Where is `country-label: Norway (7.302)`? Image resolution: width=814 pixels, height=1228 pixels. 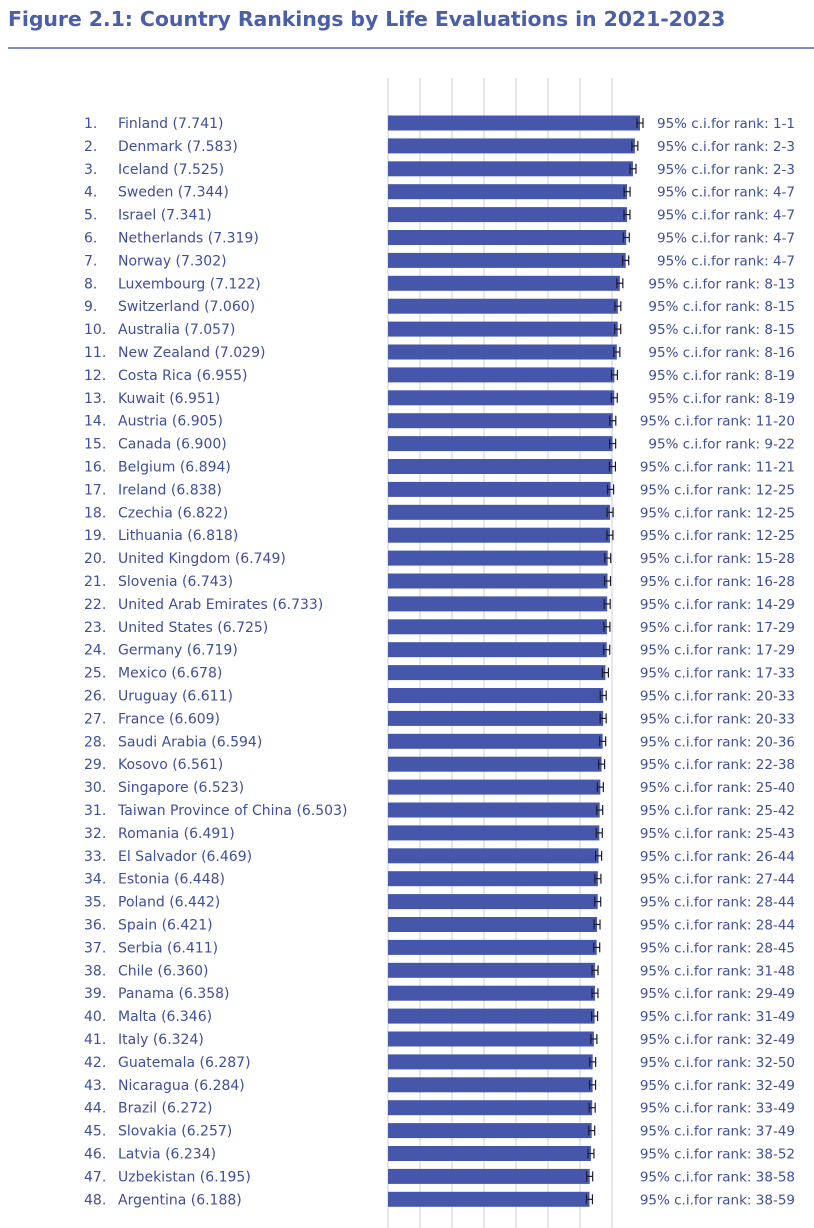
country-label: Norway (7.302) is located at coordinates (172, 261).